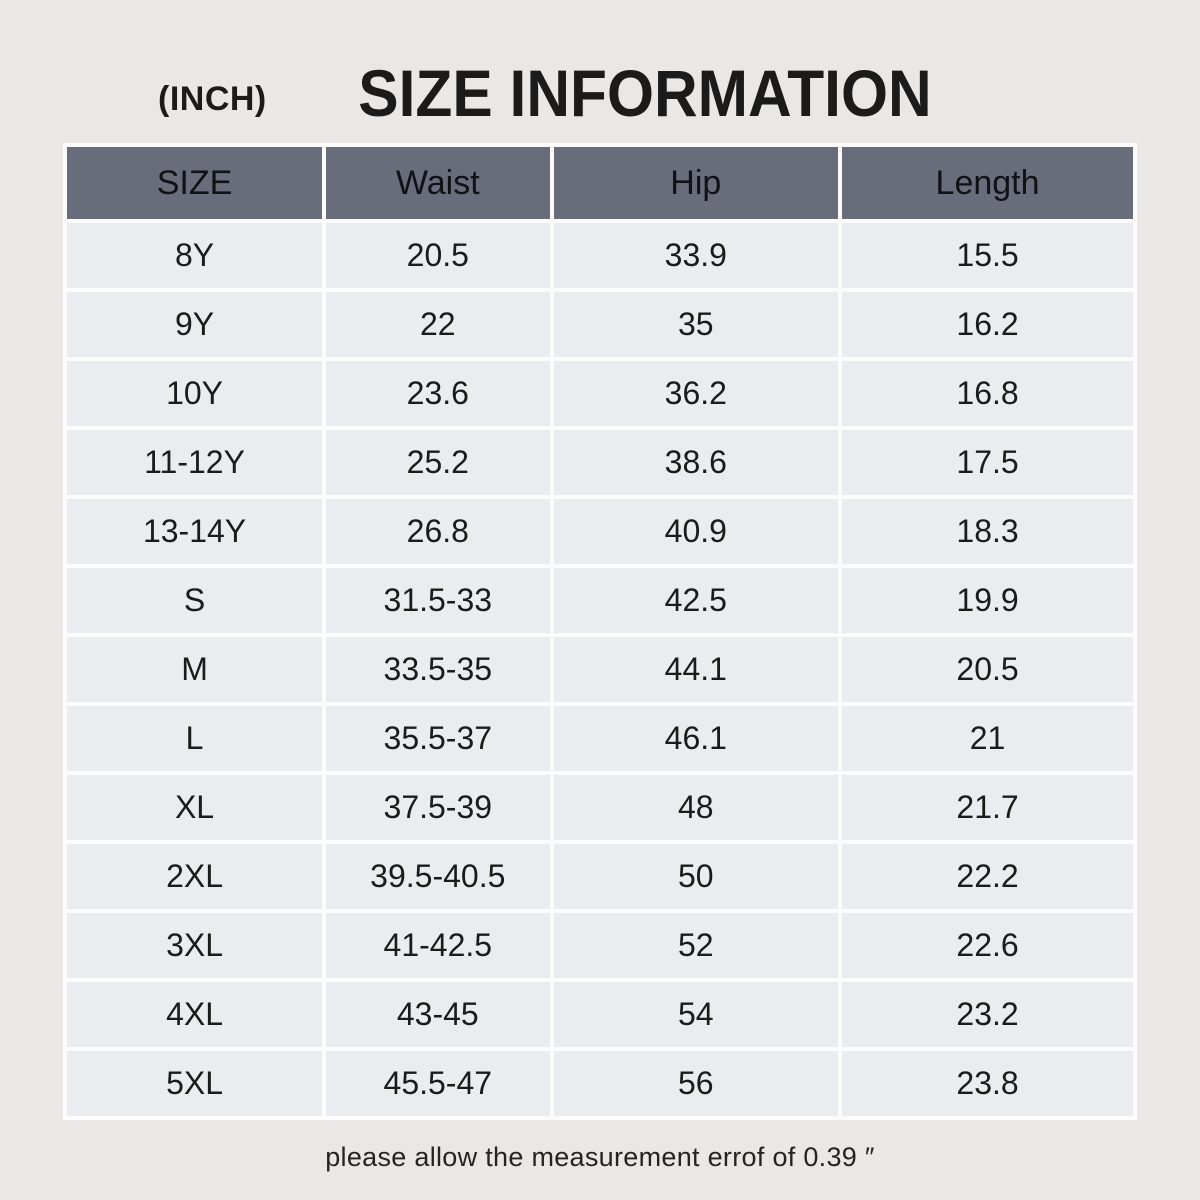 This screenshot has width=1200, height=1200. Describe the element at coordinates (195, 255) in the screenshot. I see `cell-size: 8Y` at that location.